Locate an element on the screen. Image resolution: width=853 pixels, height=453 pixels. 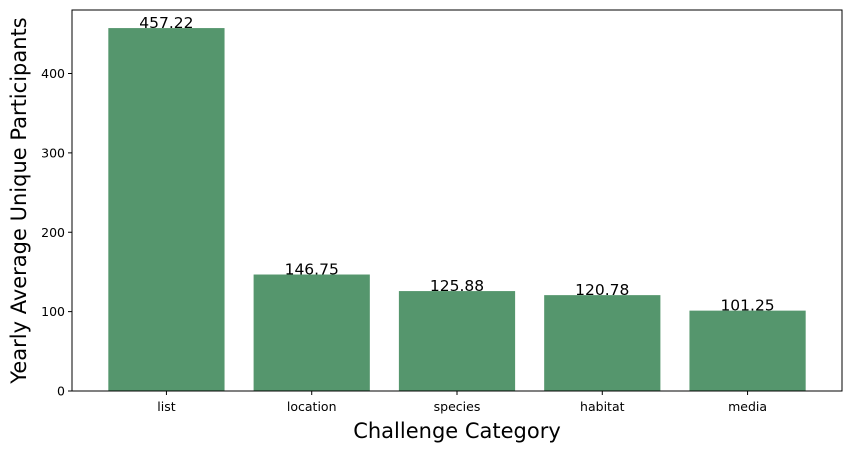
data-label-location: 146.75 is located at coordinates (312, 270).